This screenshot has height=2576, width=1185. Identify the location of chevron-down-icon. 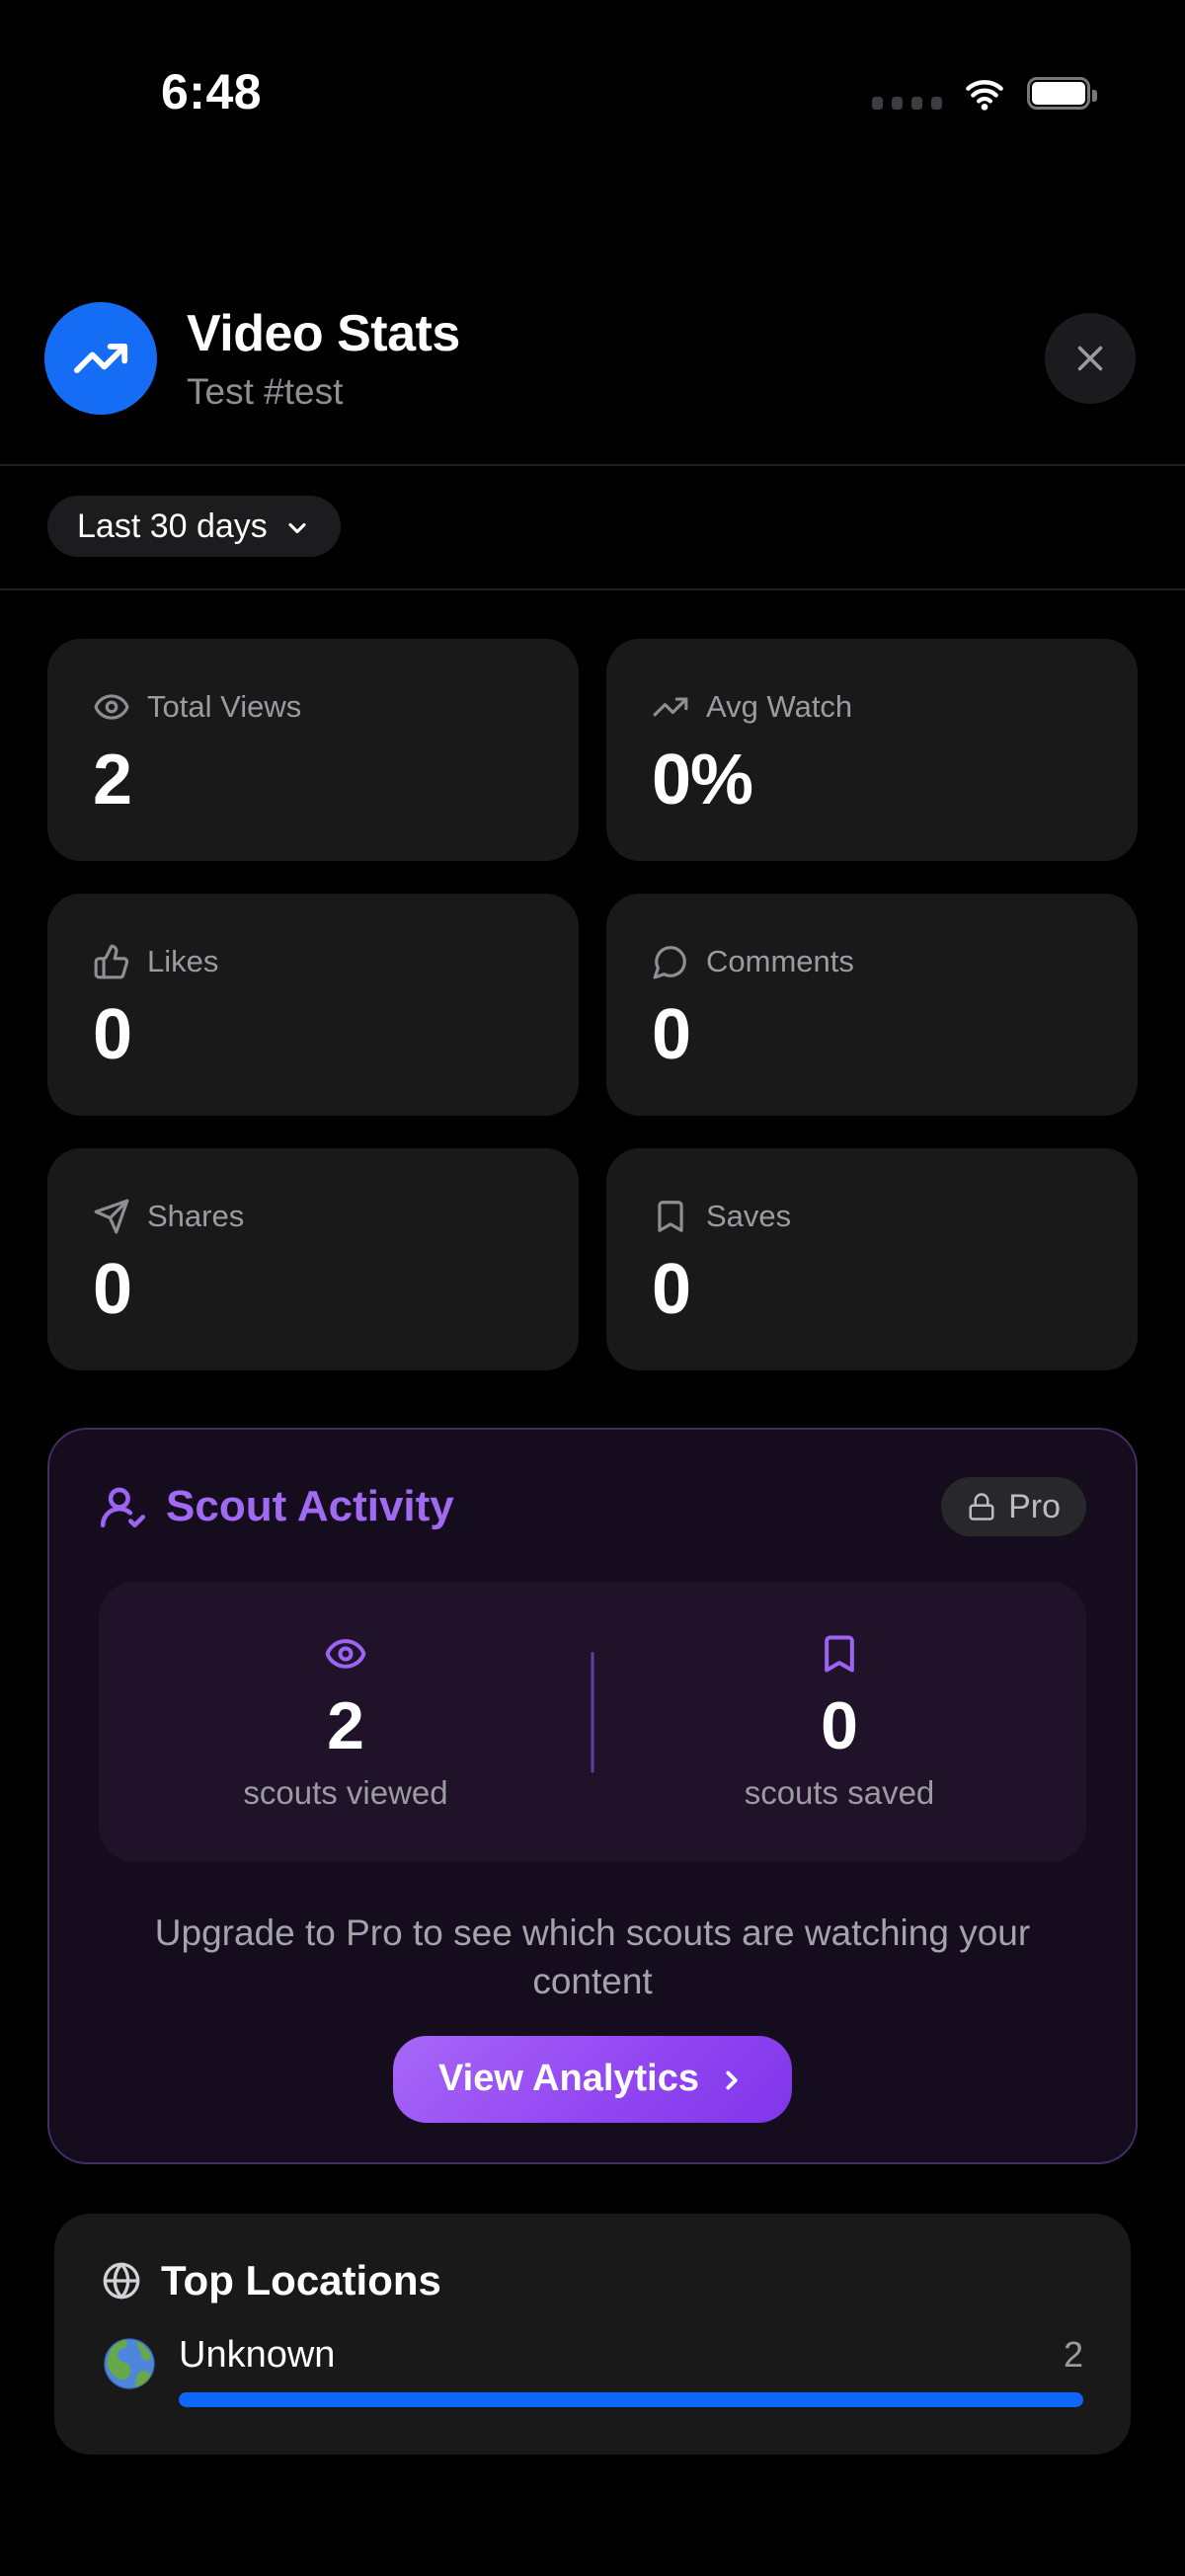
(297, 527).